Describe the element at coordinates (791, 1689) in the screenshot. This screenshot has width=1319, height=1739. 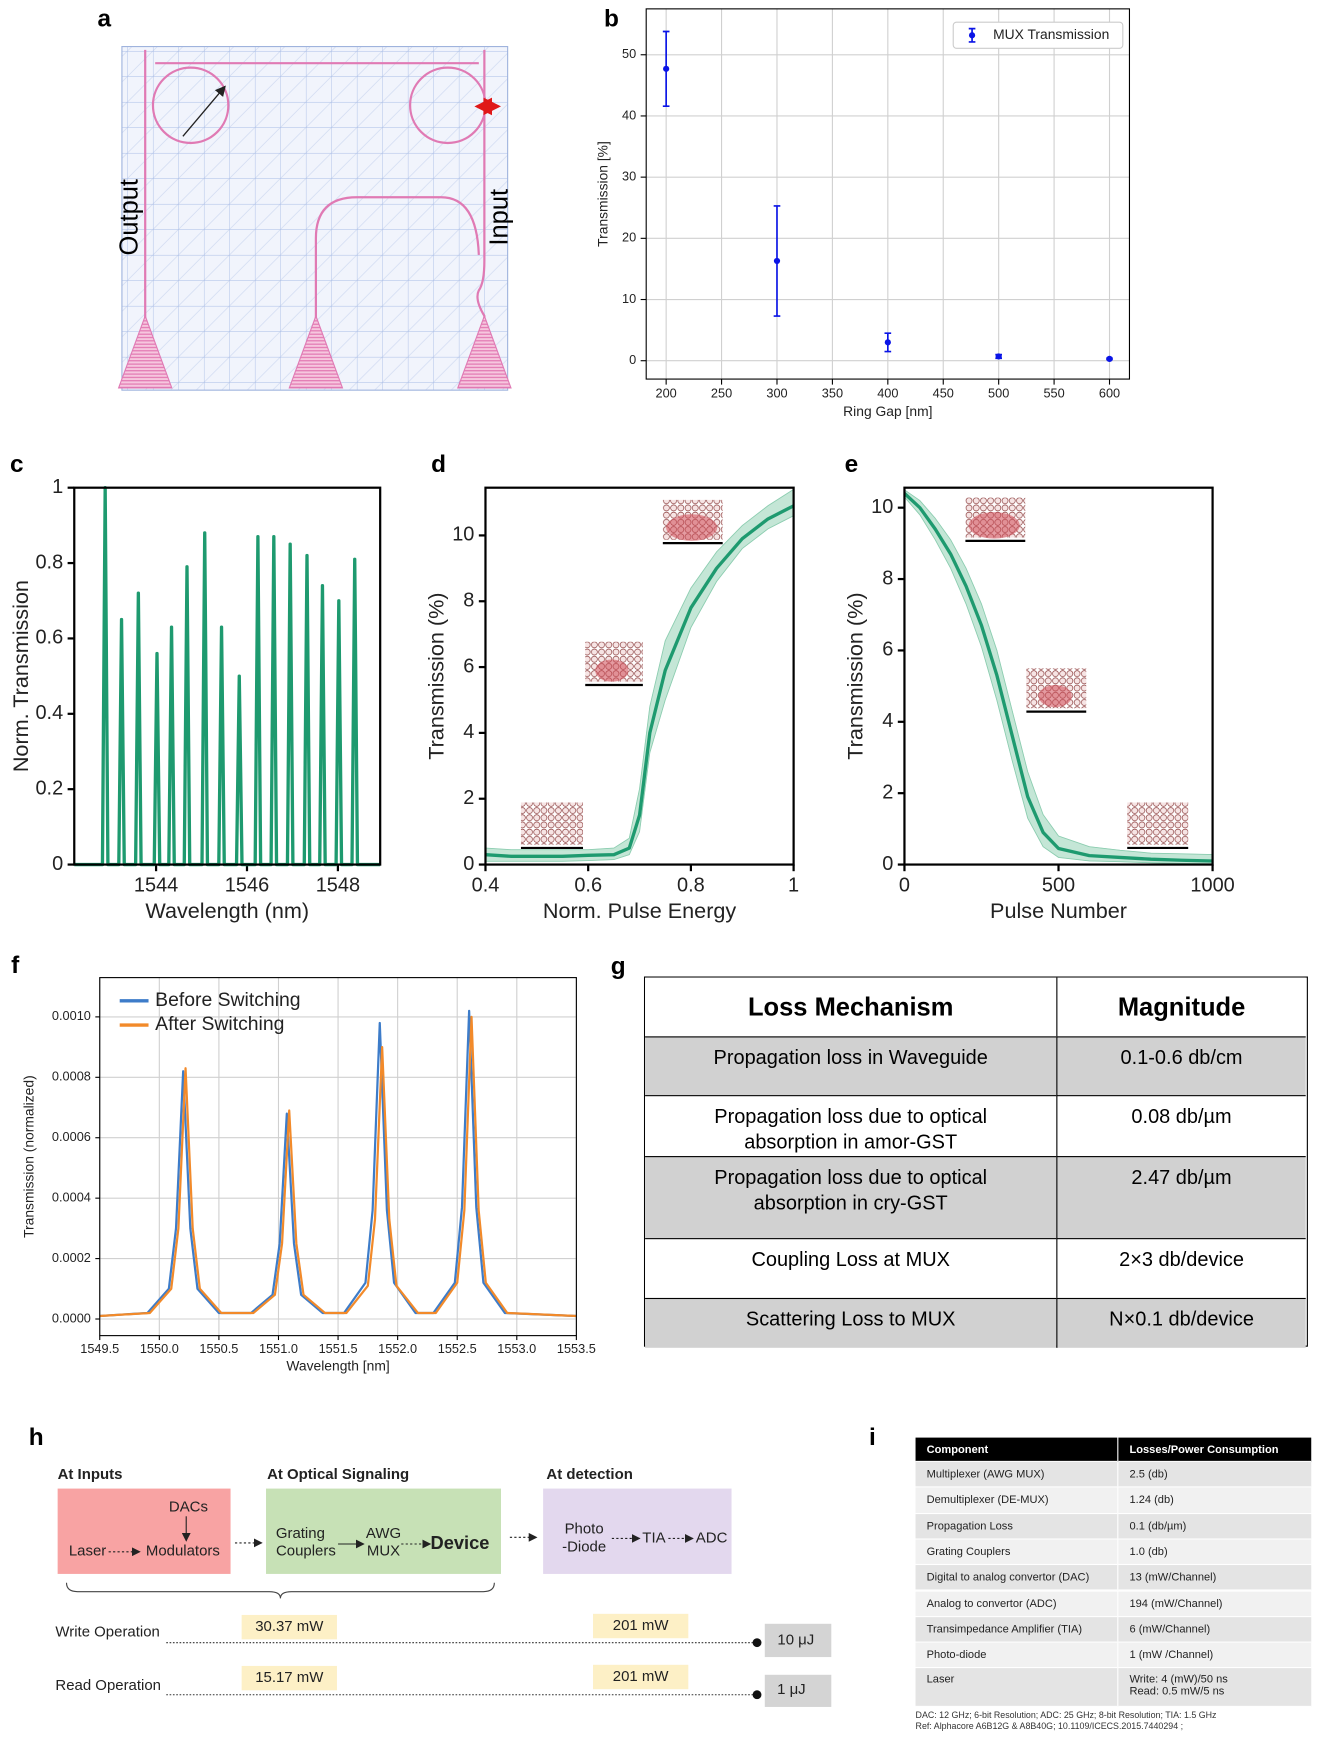
I see `energy-value: 1 μJ` at that location.